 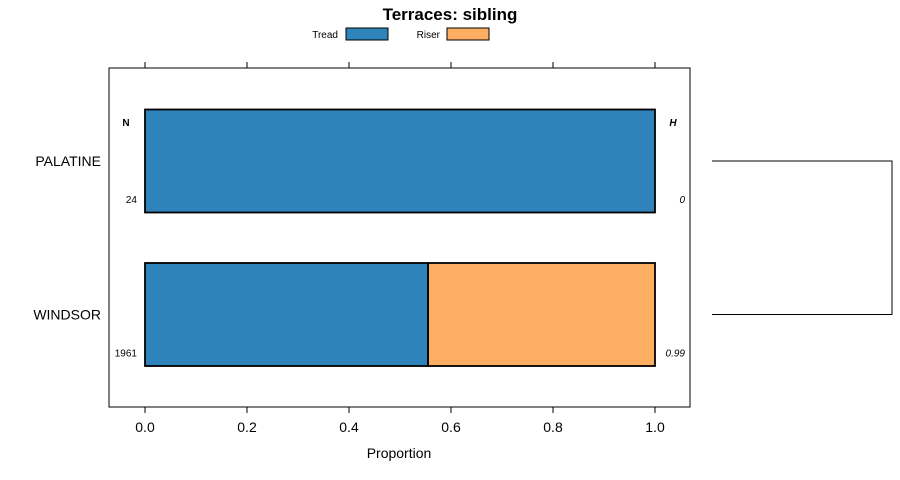 What do you see at coordinates (468, 34) in the screenshot?
I see `legend-swatch-riser` at bounding box center [468, 34].